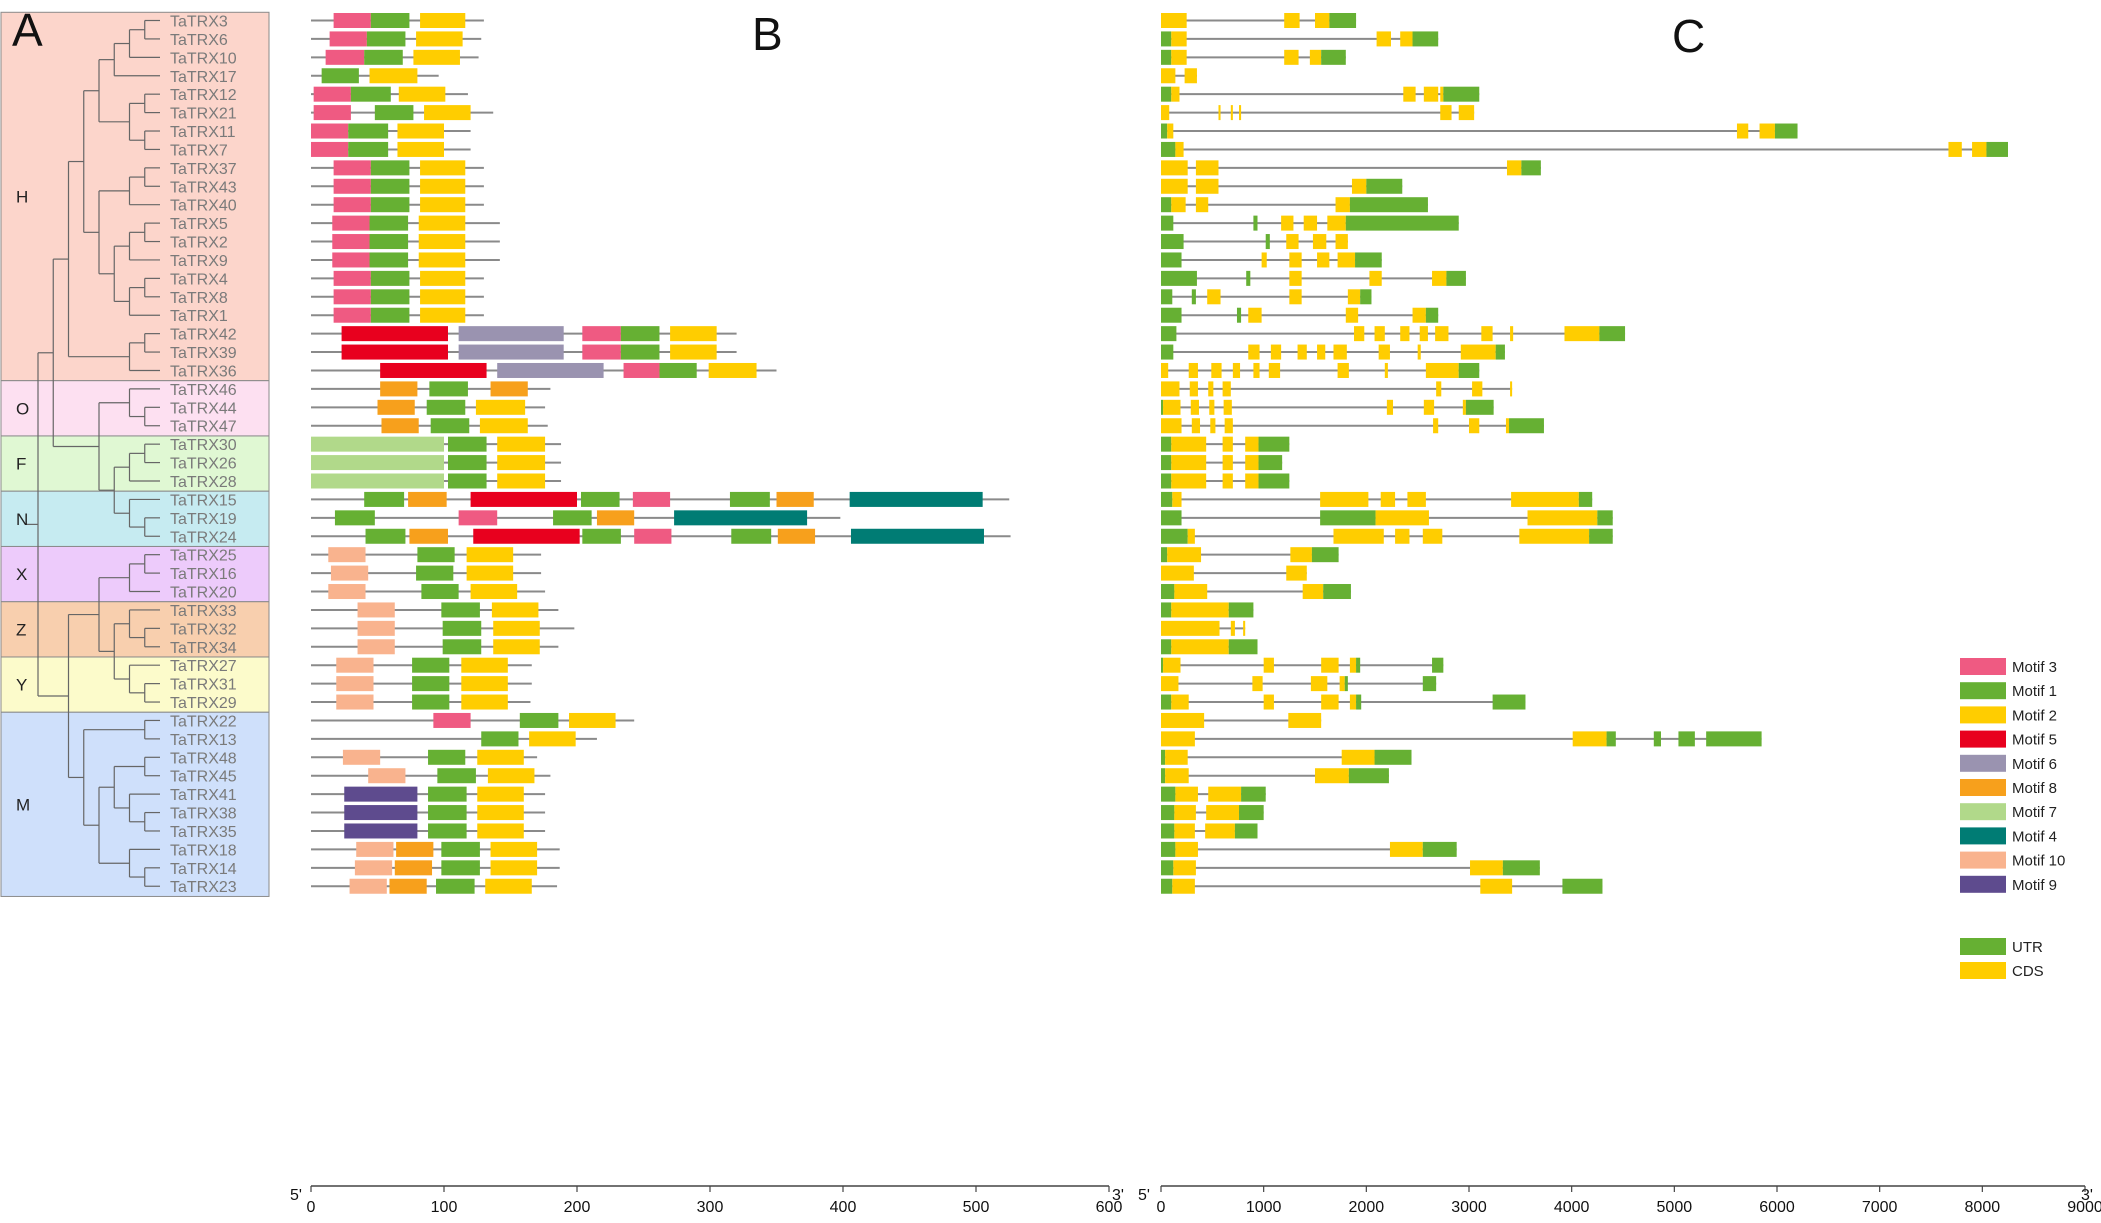 This screenshot has width=2101, height=1223. Describe the element at coordinates (2034, 667) in the screenshot. I see `legend-label-m3: Motif 3` at that location.